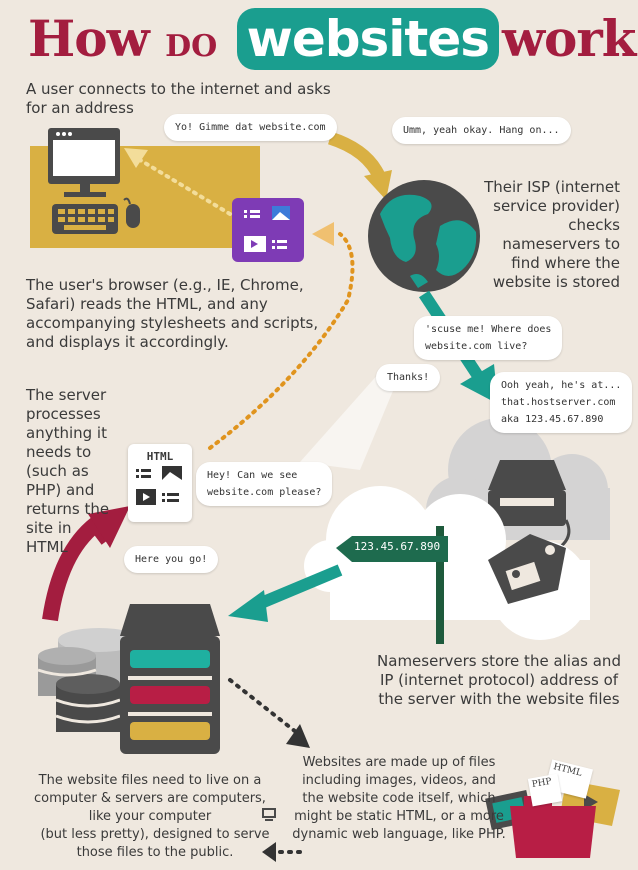 This screenshot has width=638, height=870. What do you see at coordinates (264, 492) in the screenshot?
I see `bubble-hey-line2: website.com please?` at bounding box center [264, 492].